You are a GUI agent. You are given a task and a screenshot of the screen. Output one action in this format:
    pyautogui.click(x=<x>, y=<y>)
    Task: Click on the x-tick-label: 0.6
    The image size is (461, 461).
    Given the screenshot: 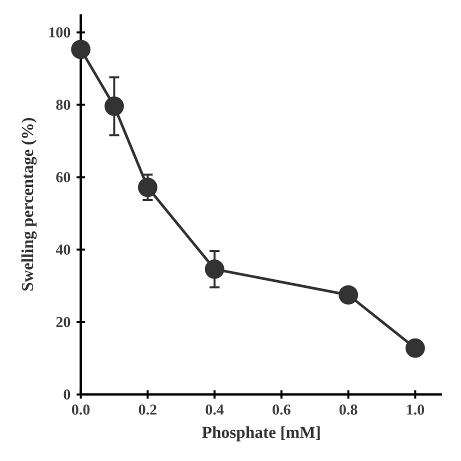 What is the action you would take?
    pyautogui.click(x=281, y=409)
    